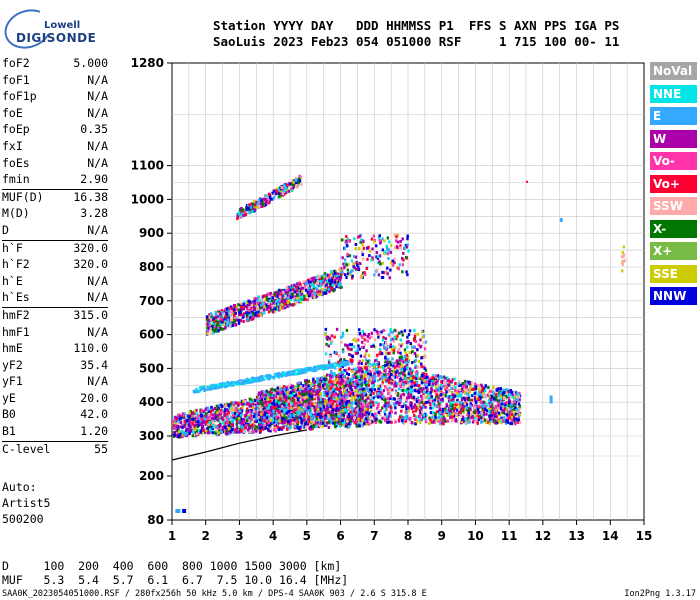 The width and height of the screenshot is (700, 600). I want to click on x-tick-label: 2, so click(206, 536).